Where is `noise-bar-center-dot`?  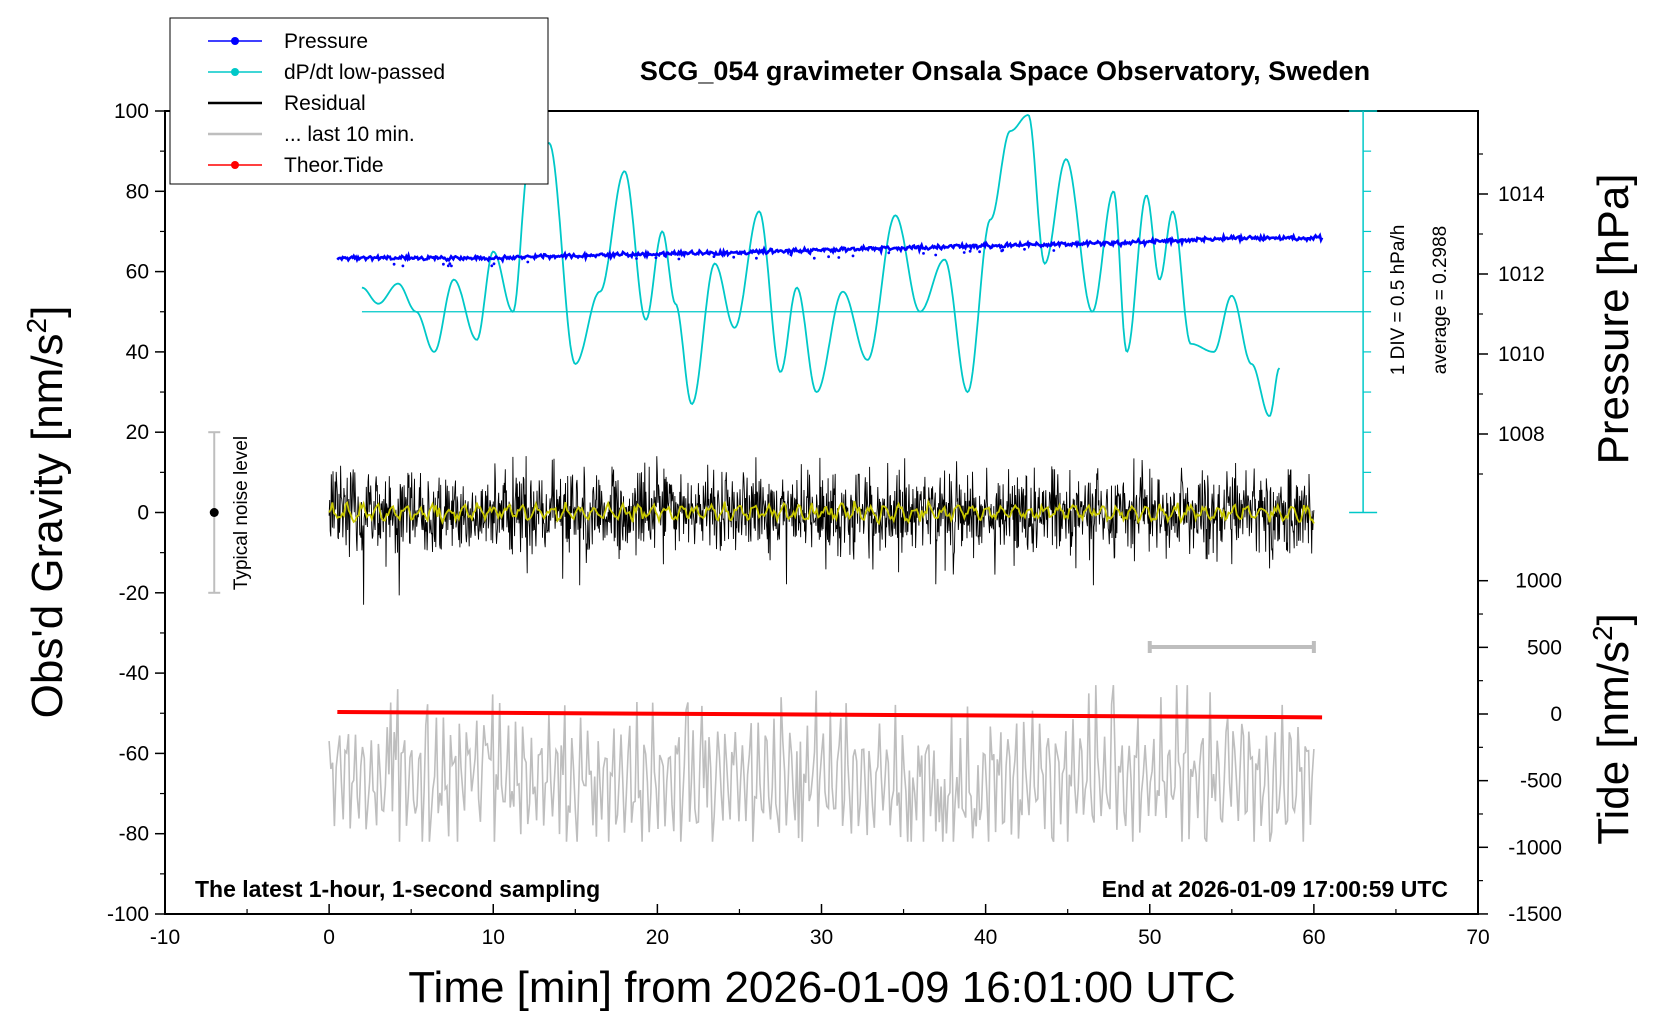 noise-bar-center-dot is located at coordinates (214, 512).